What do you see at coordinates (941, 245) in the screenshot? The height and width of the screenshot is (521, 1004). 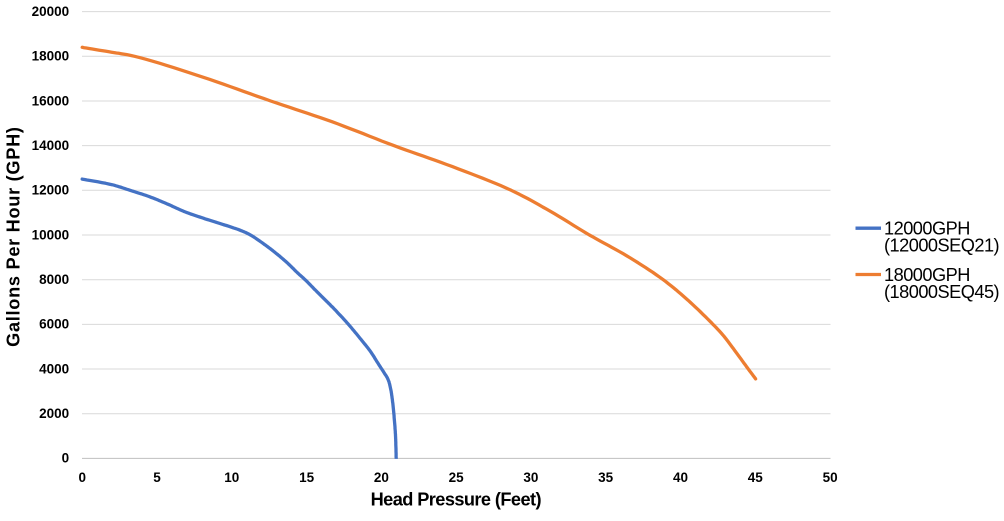 I see `svg-text: (12000SEQ21)` at bounding box center [941, 245].